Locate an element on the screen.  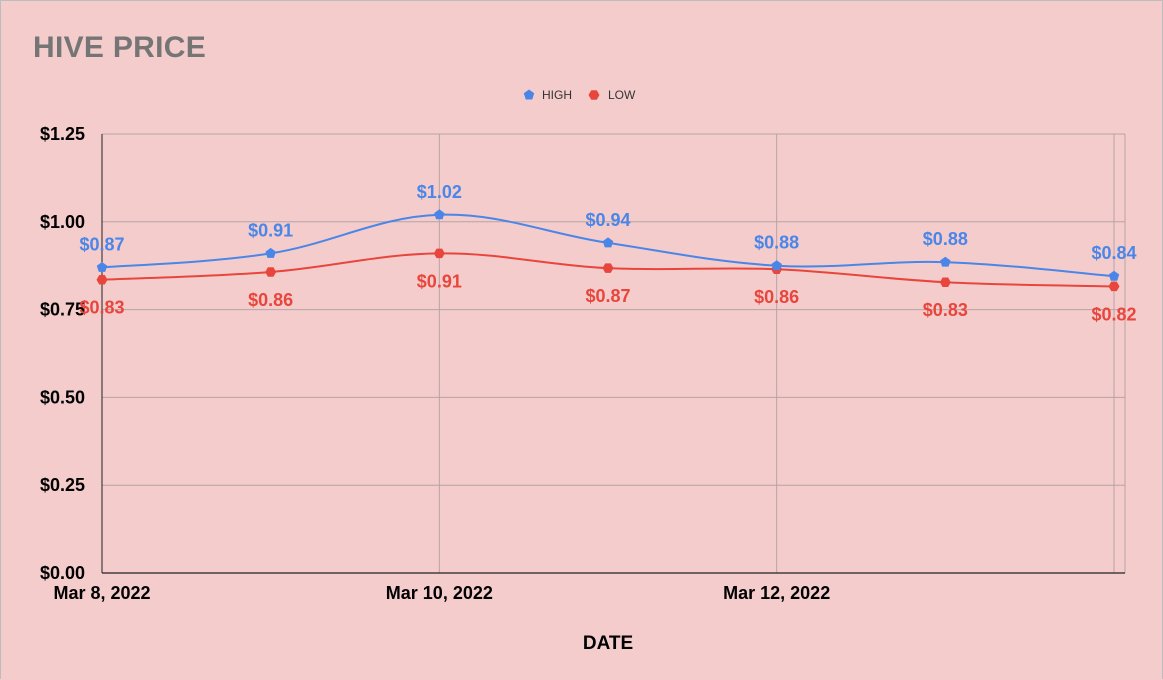
legend-label-high: HIGH is located at coordinates (557, 95).